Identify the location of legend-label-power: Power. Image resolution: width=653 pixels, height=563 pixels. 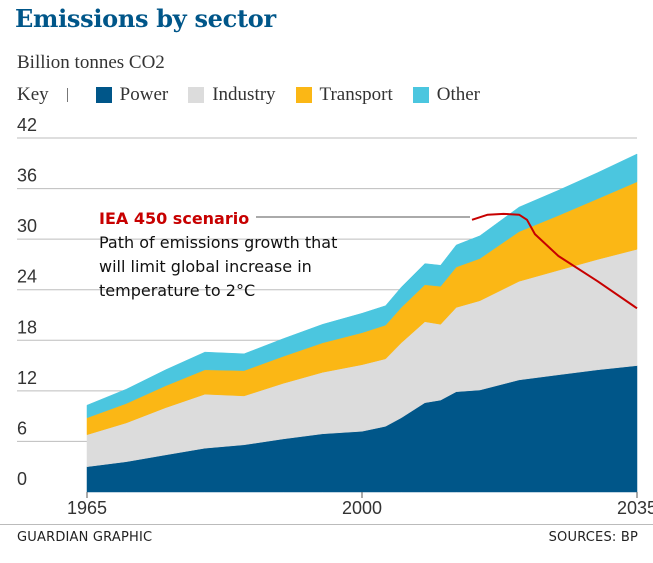
(144, 94).